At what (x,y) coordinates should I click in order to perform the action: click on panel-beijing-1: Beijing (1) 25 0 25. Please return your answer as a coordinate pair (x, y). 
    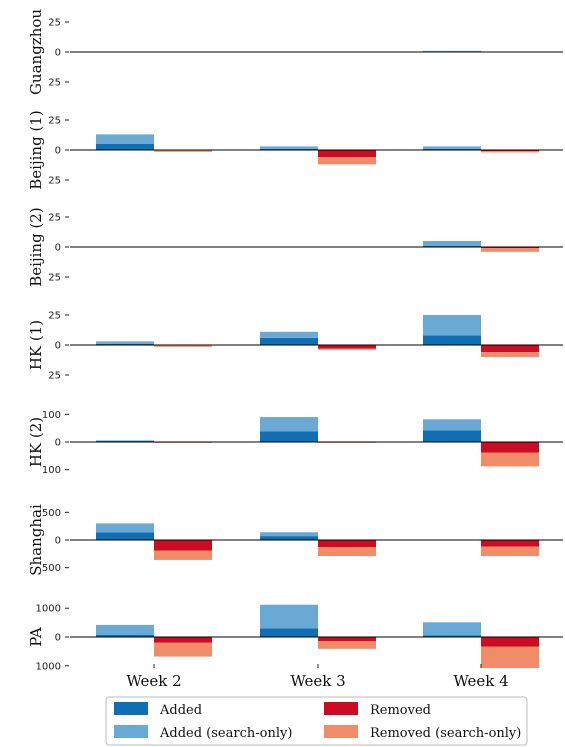
    Looking at the image, I should click on (295, 150).